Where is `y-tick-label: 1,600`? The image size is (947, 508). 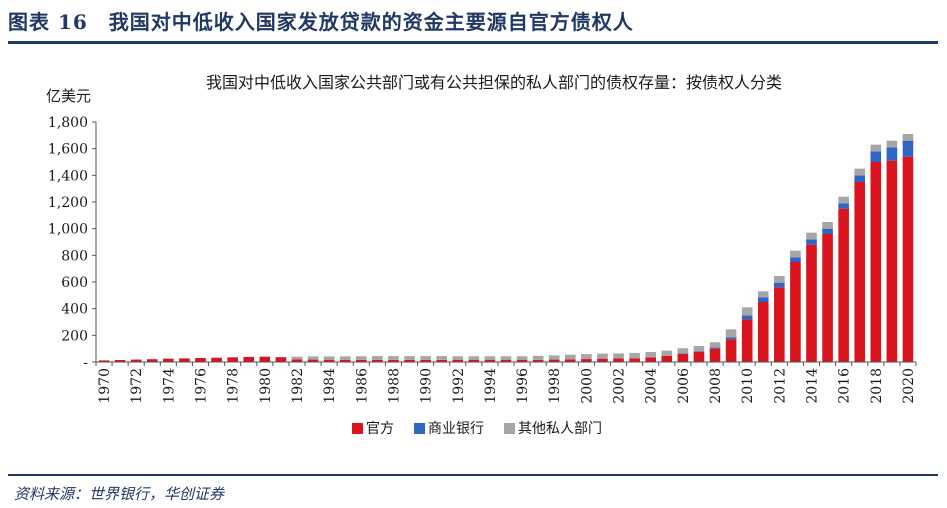 y-tick-label: 1,600 is located at coordinates (68, 150).